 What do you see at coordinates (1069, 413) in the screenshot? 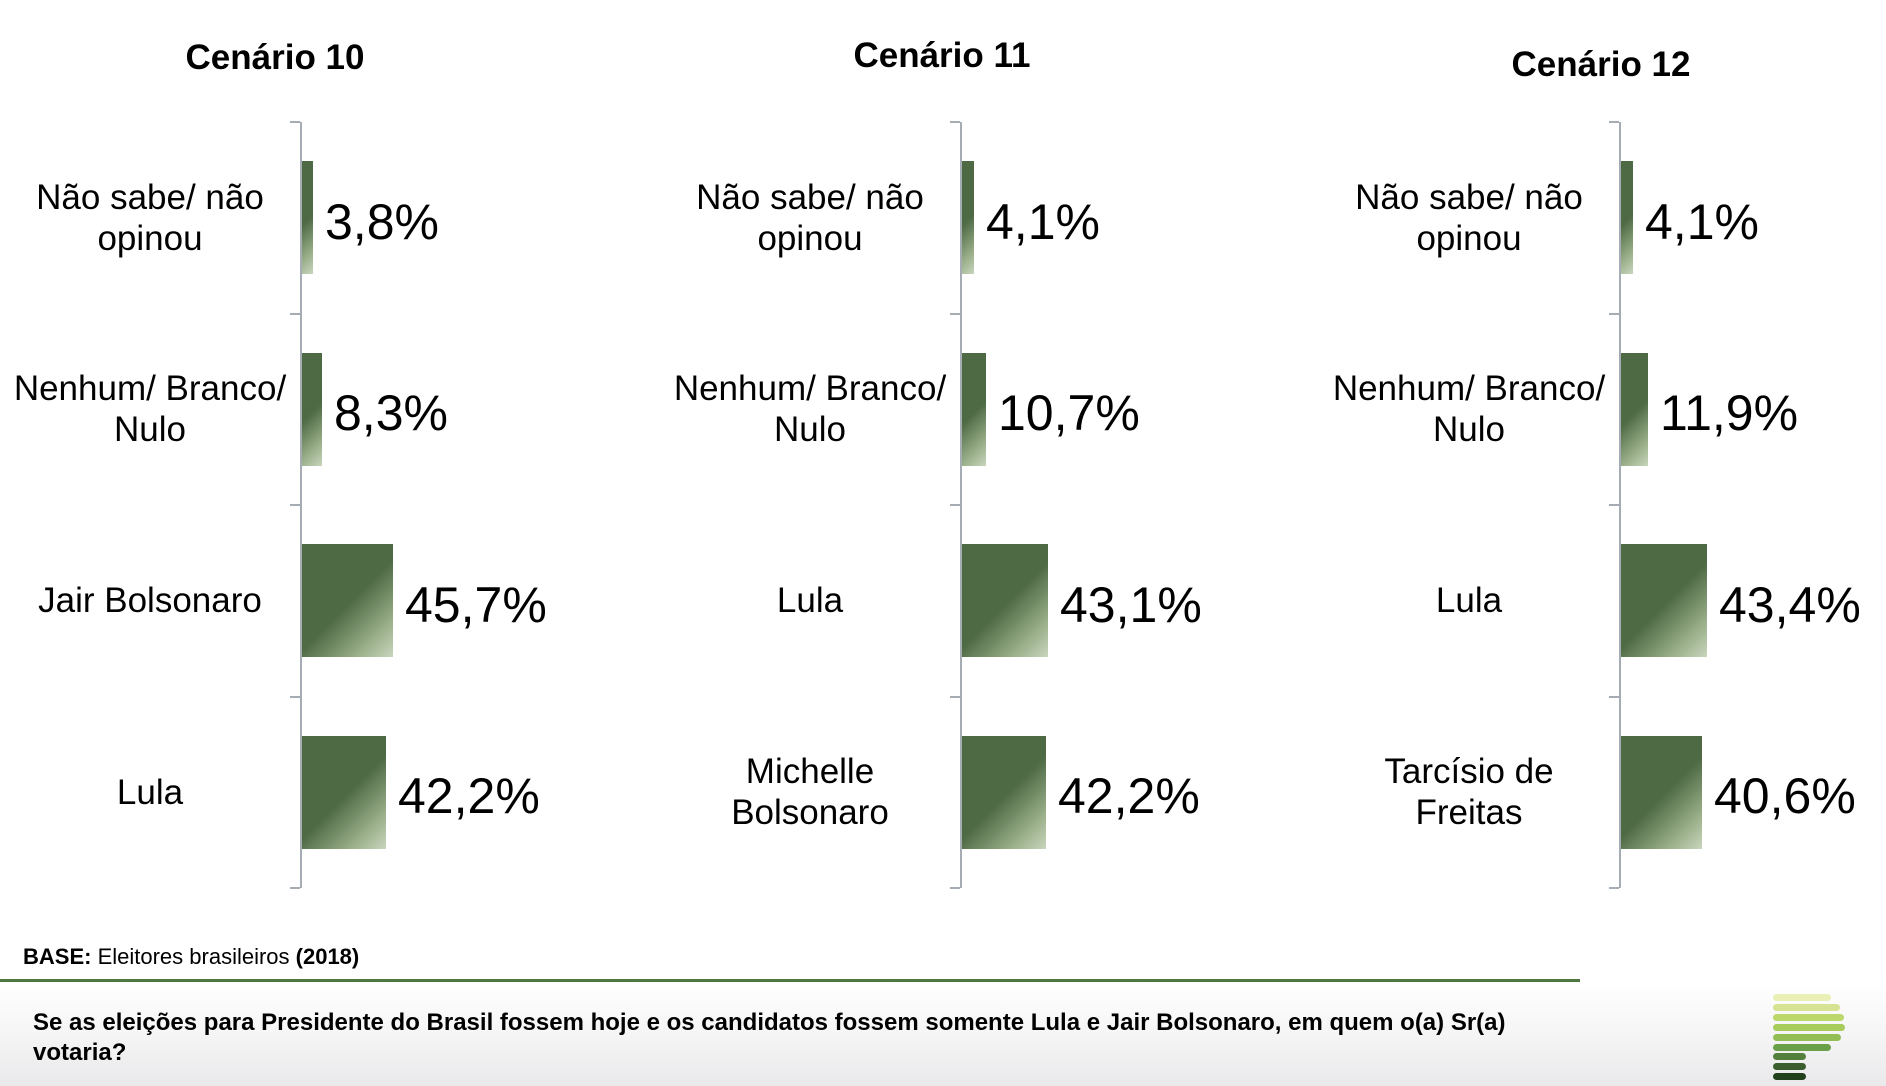
I see `value-label: 10,7%` at bounding box center [1069, 413].